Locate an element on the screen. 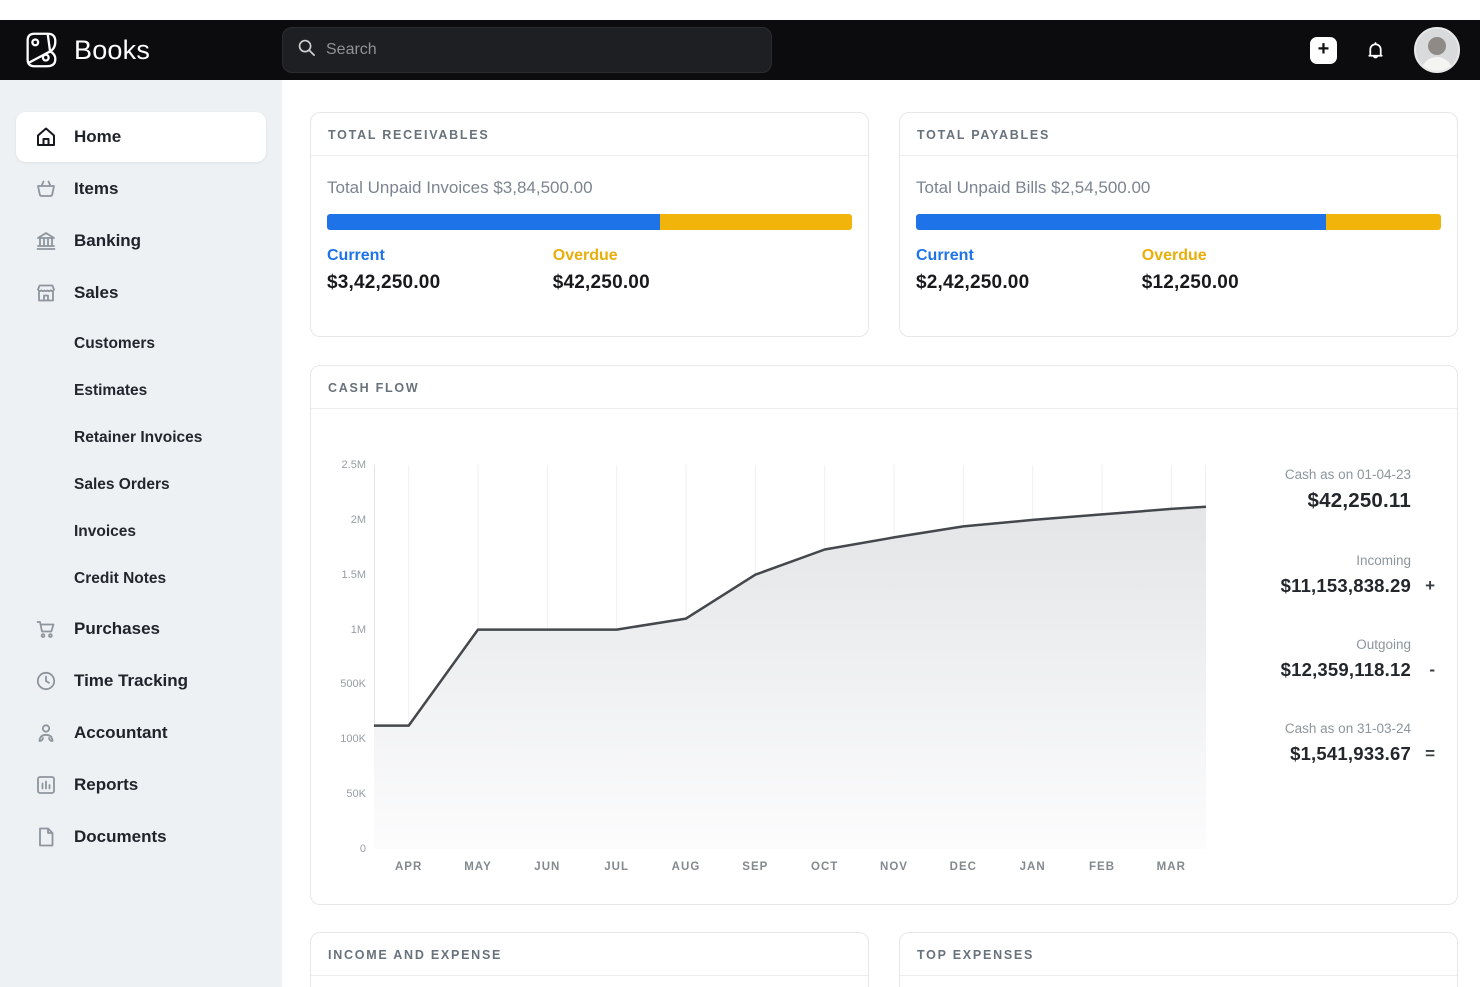  sidebar-item-label: Sales Orders is located at coordinates (122, 484).